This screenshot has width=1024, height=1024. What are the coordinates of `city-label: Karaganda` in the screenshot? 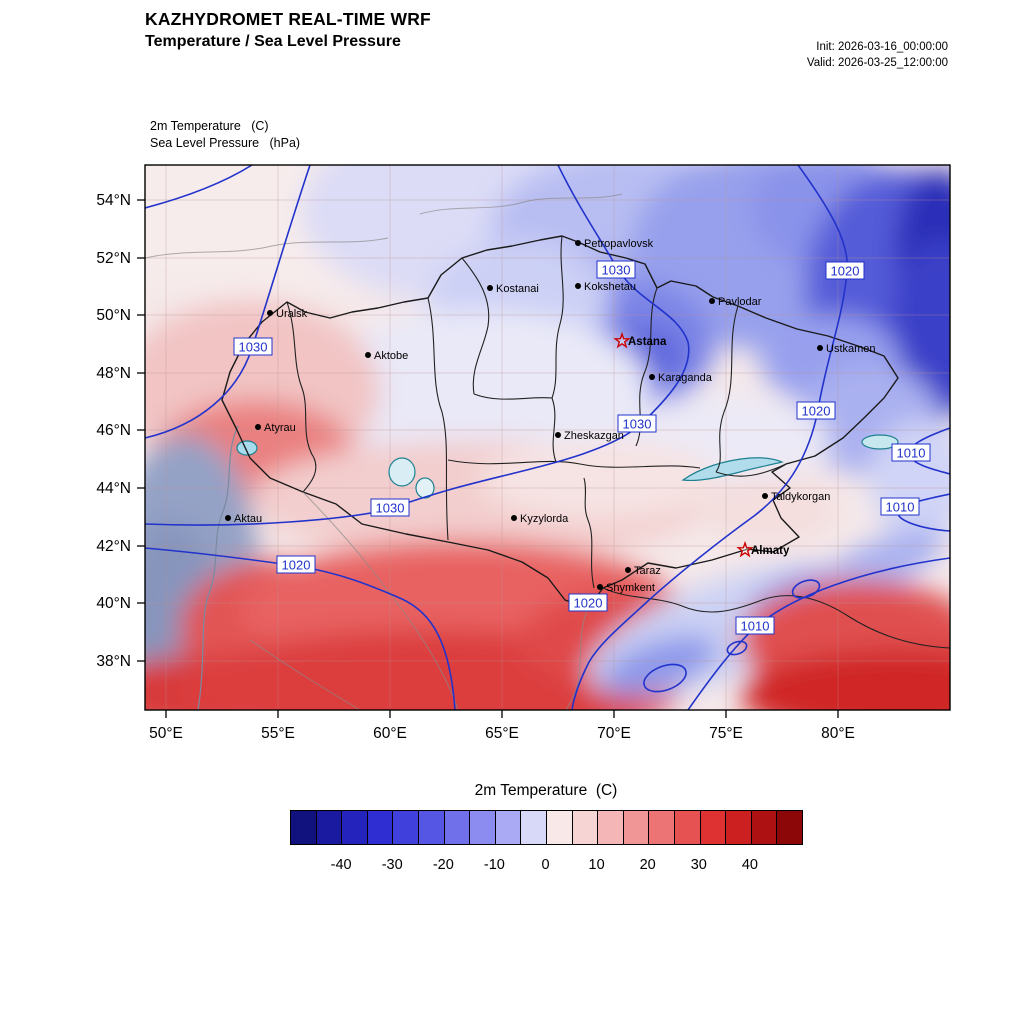 It's located at (685, 378).